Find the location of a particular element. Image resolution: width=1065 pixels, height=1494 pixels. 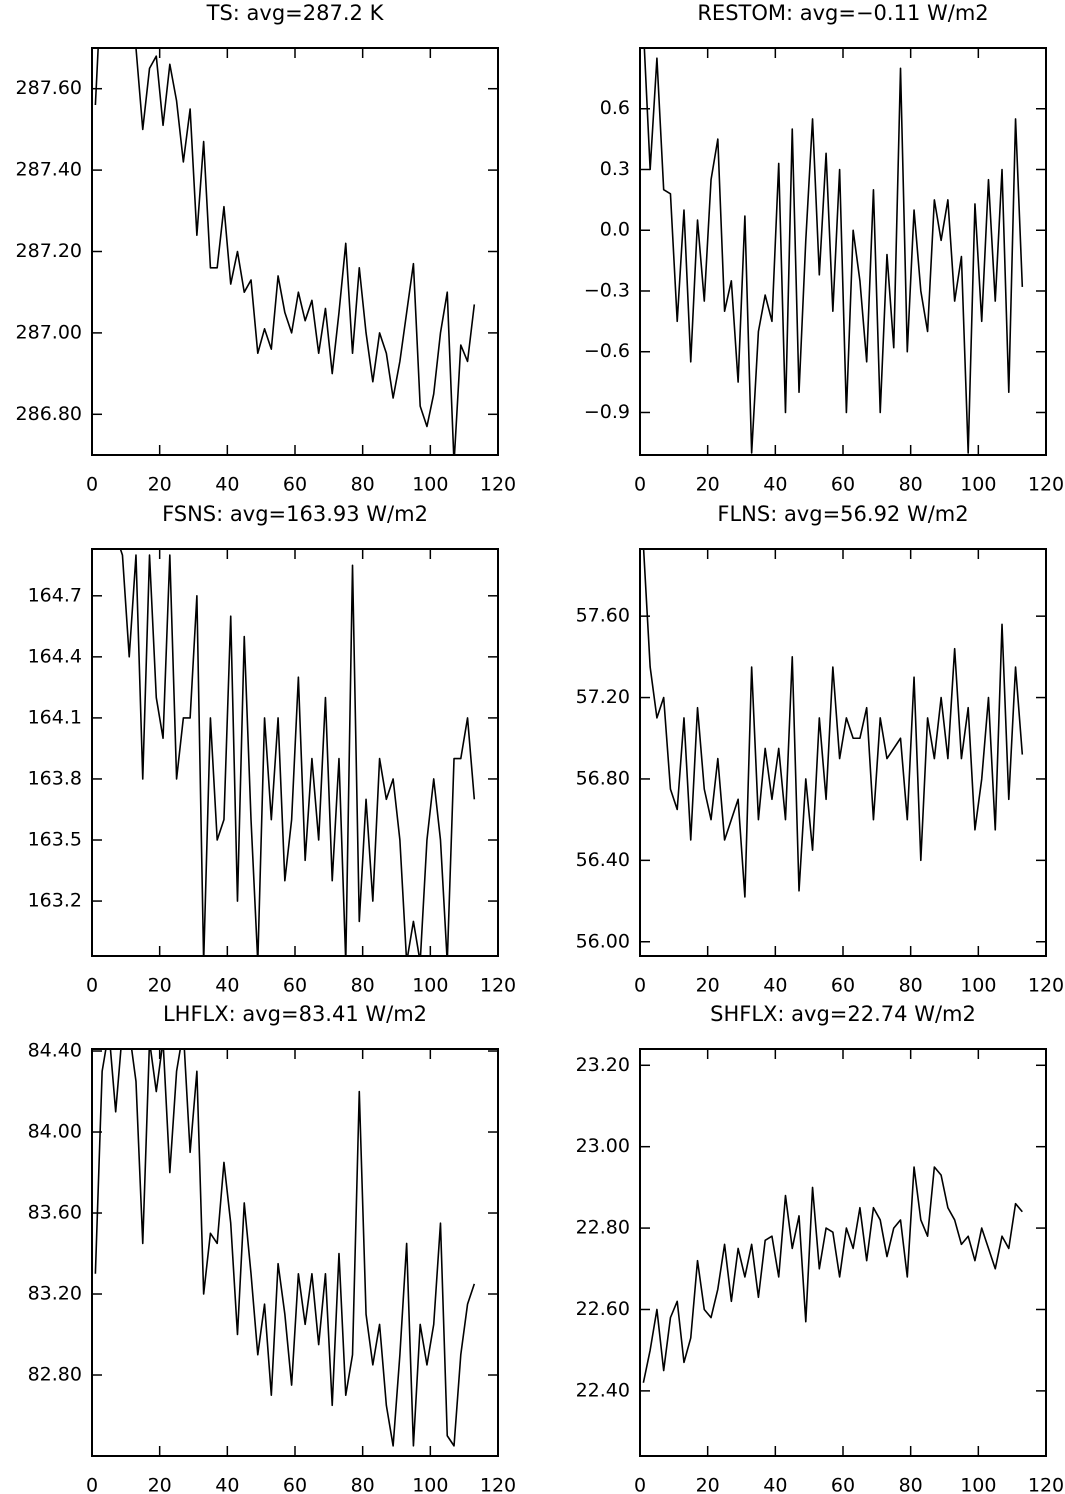

y-tick-label: 84.00 is located at coordinates (55, 1132).